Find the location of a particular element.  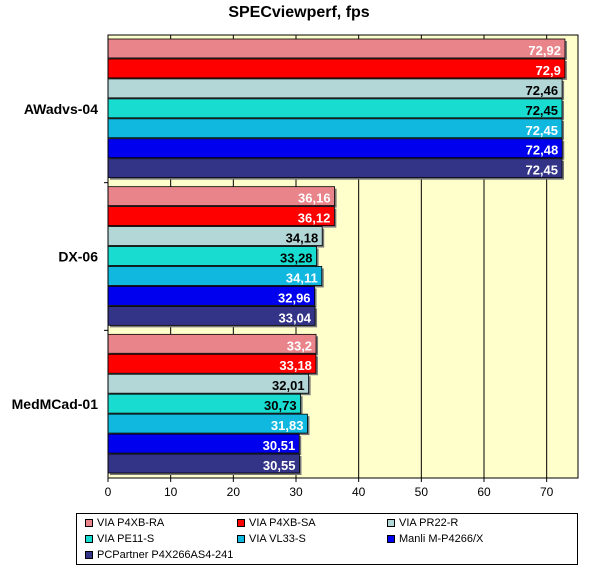

category-label: DX-06 is located at coordinates (78, 257).